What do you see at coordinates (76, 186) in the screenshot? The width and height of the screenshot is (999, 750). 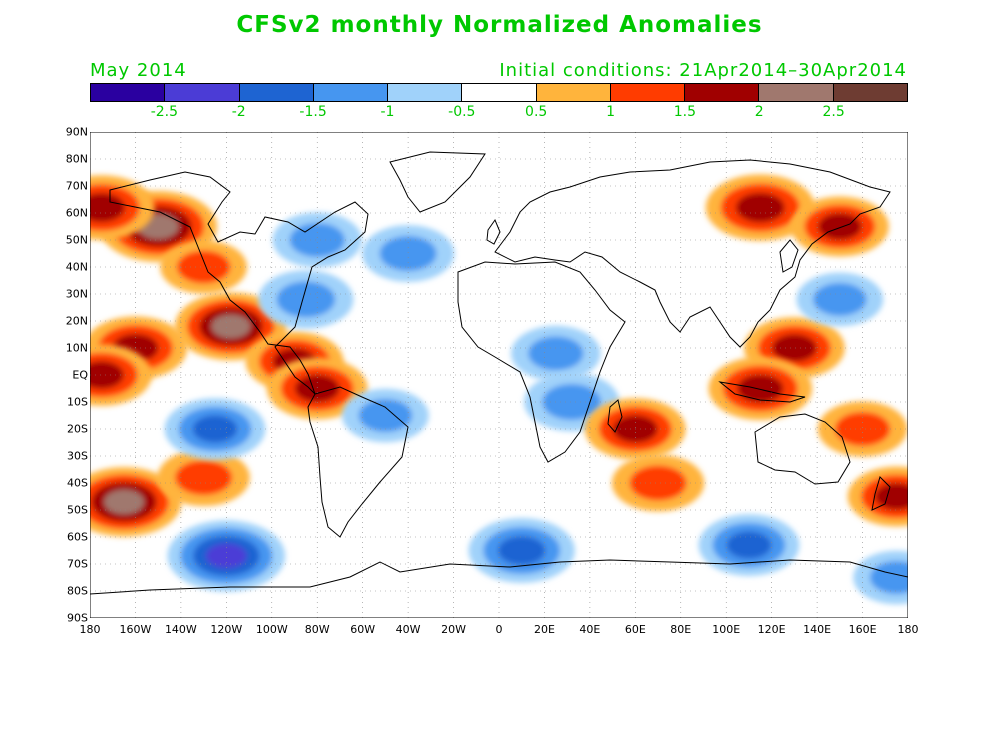 I see `latitude-label: 70N` at bounding box center [76, 186].